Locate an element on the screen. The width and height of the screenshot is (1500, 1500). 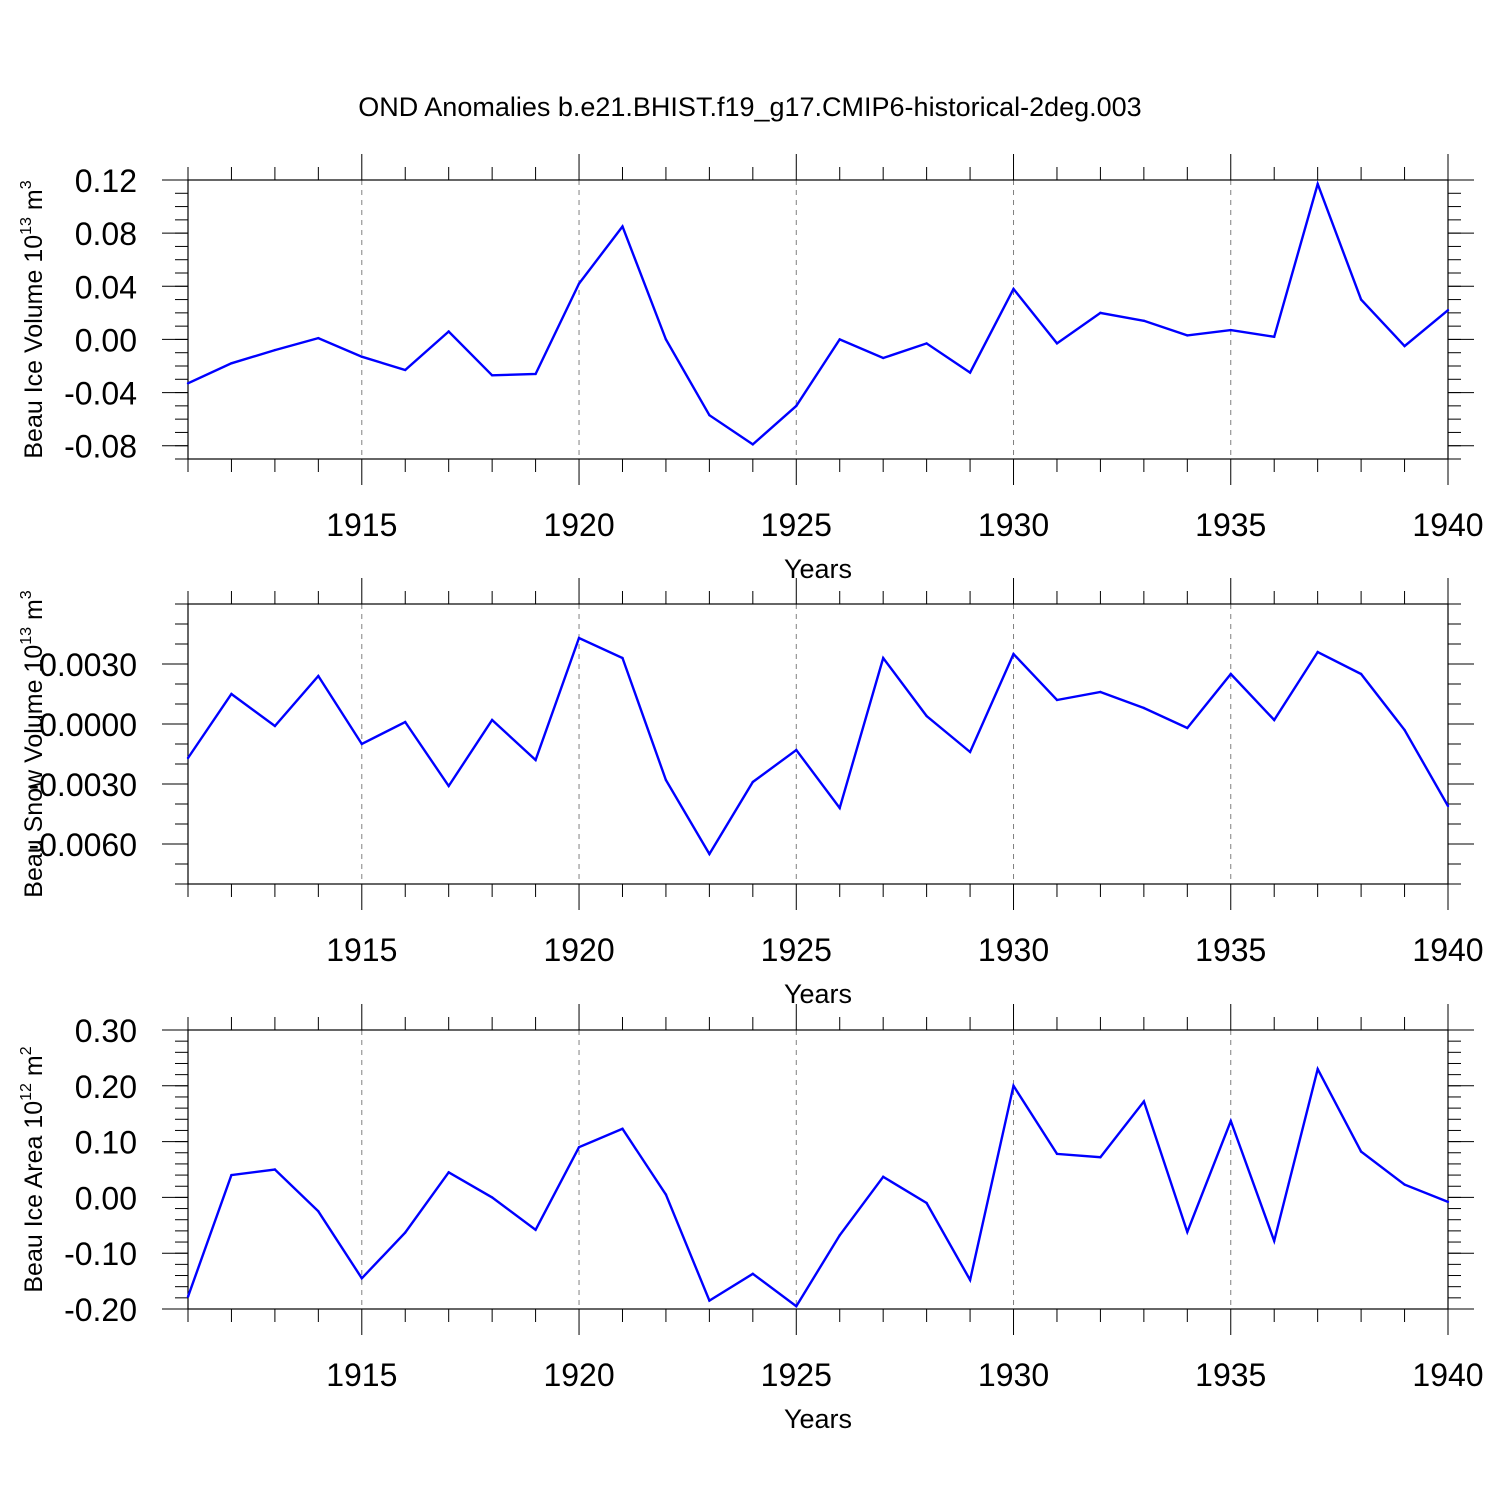
y-tick-label: 0.12 is located at coordinates (106, 181).